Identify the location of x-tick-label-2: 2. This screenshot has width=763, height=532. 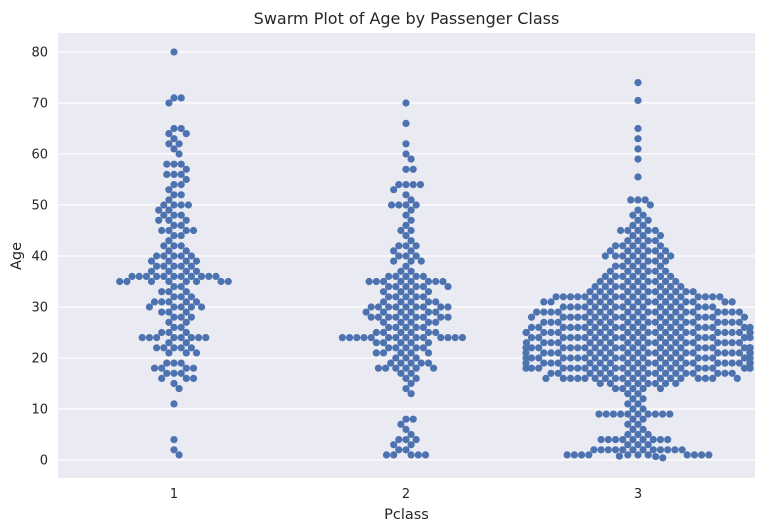
(406, 494).